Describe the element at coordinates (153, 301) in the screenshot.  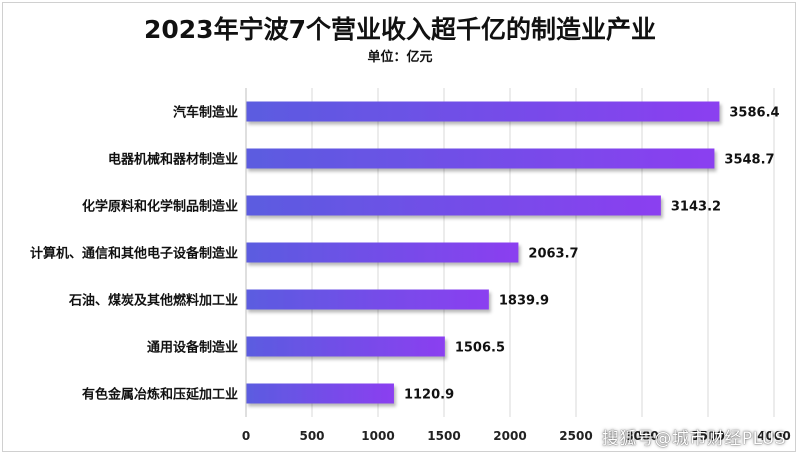
I see `category-label: 石油、煤炭及其他燃料加工业` at that location.